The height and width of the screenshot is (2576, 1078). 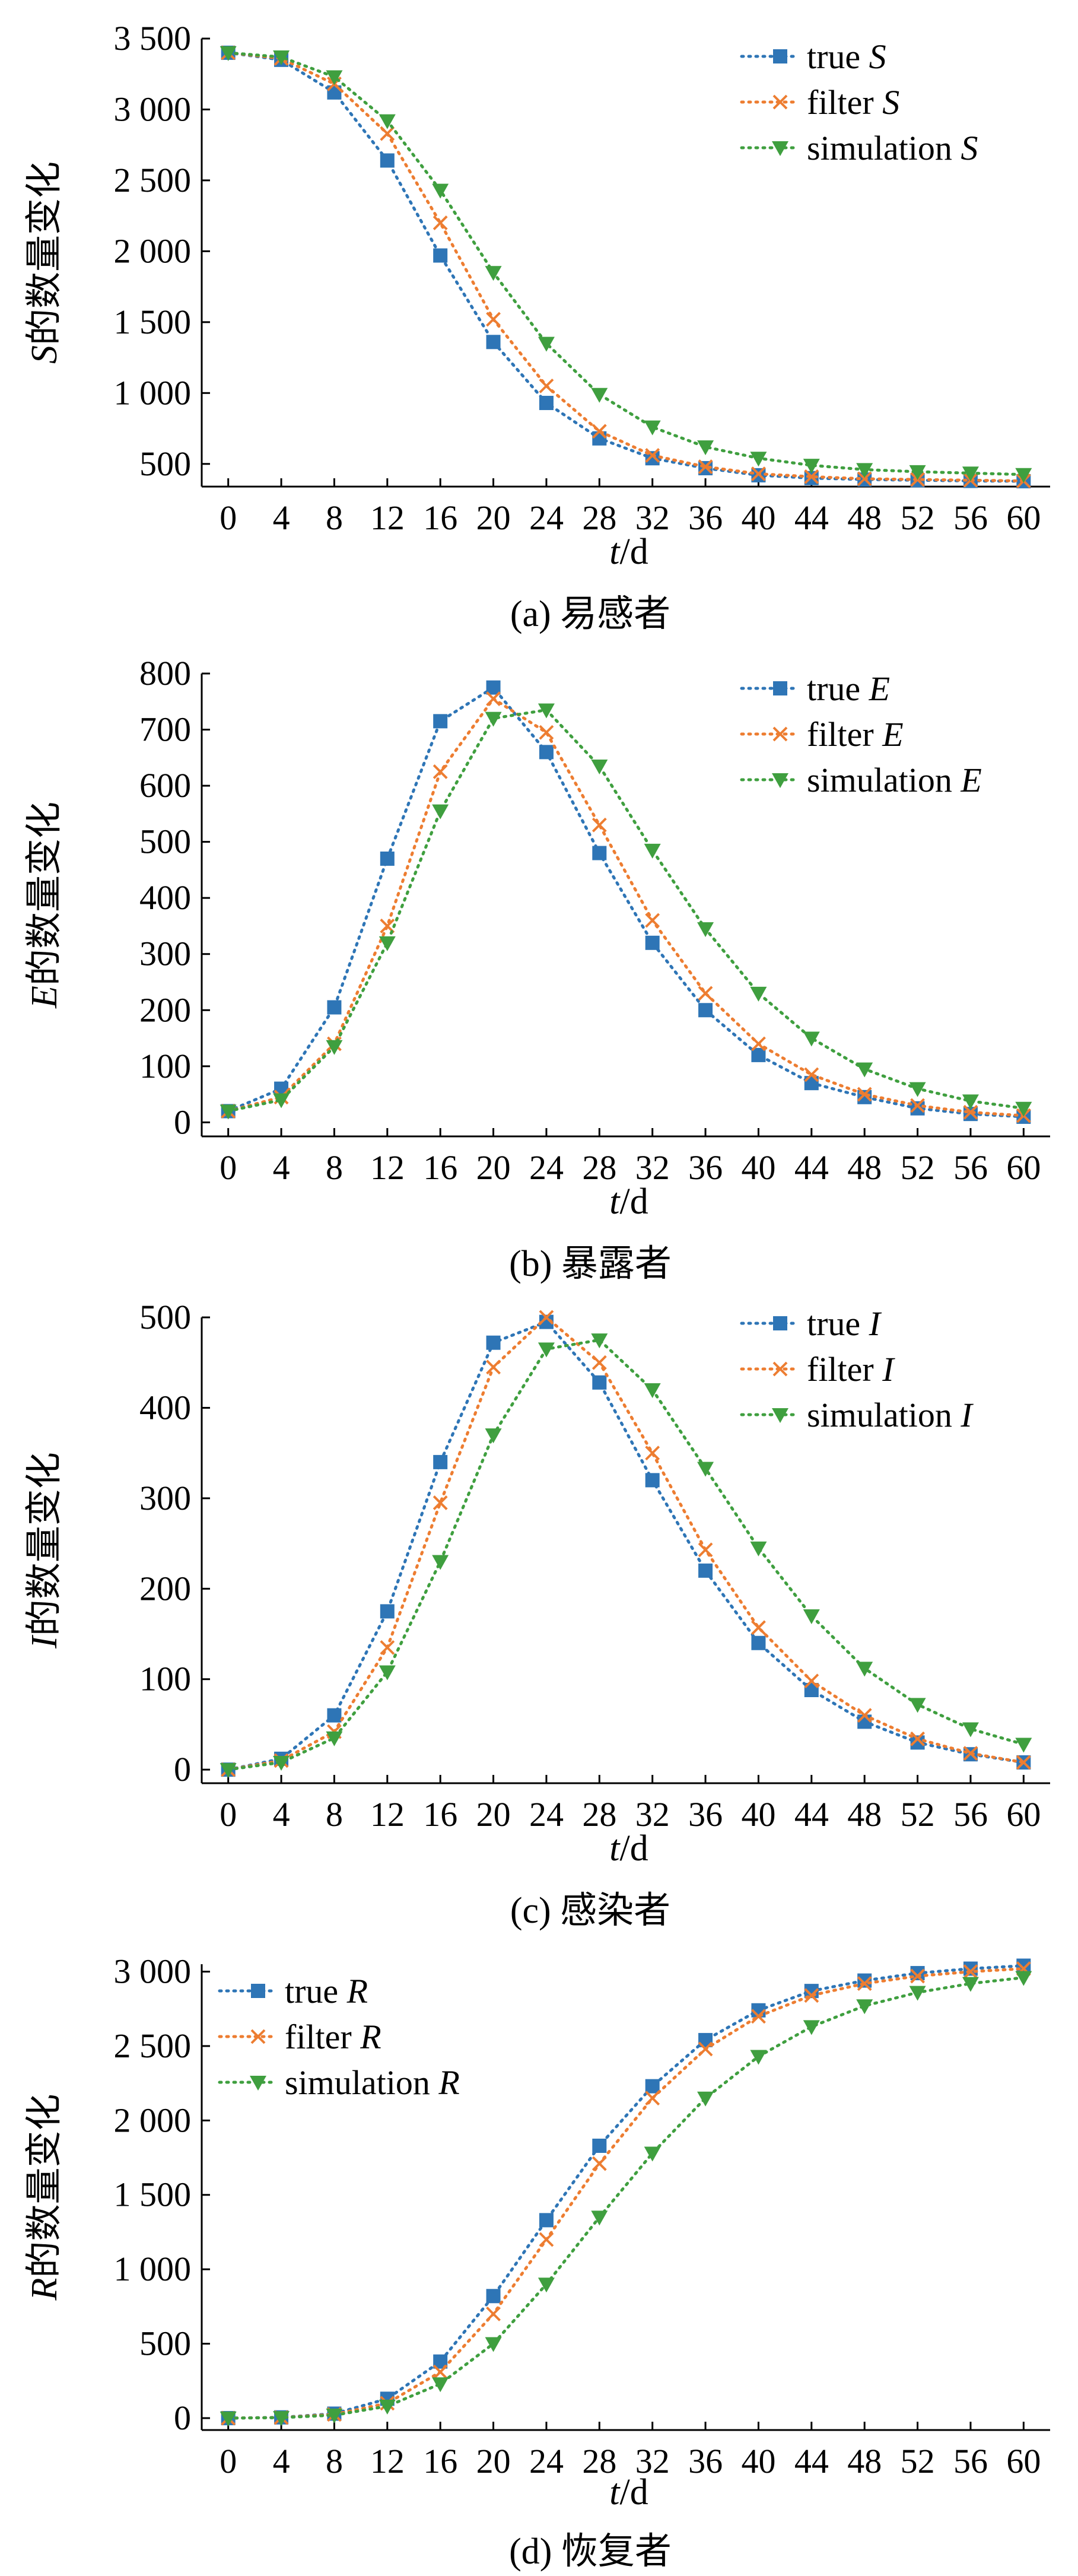 I want to click on series-line-filter, so click(x=626, y=2193).